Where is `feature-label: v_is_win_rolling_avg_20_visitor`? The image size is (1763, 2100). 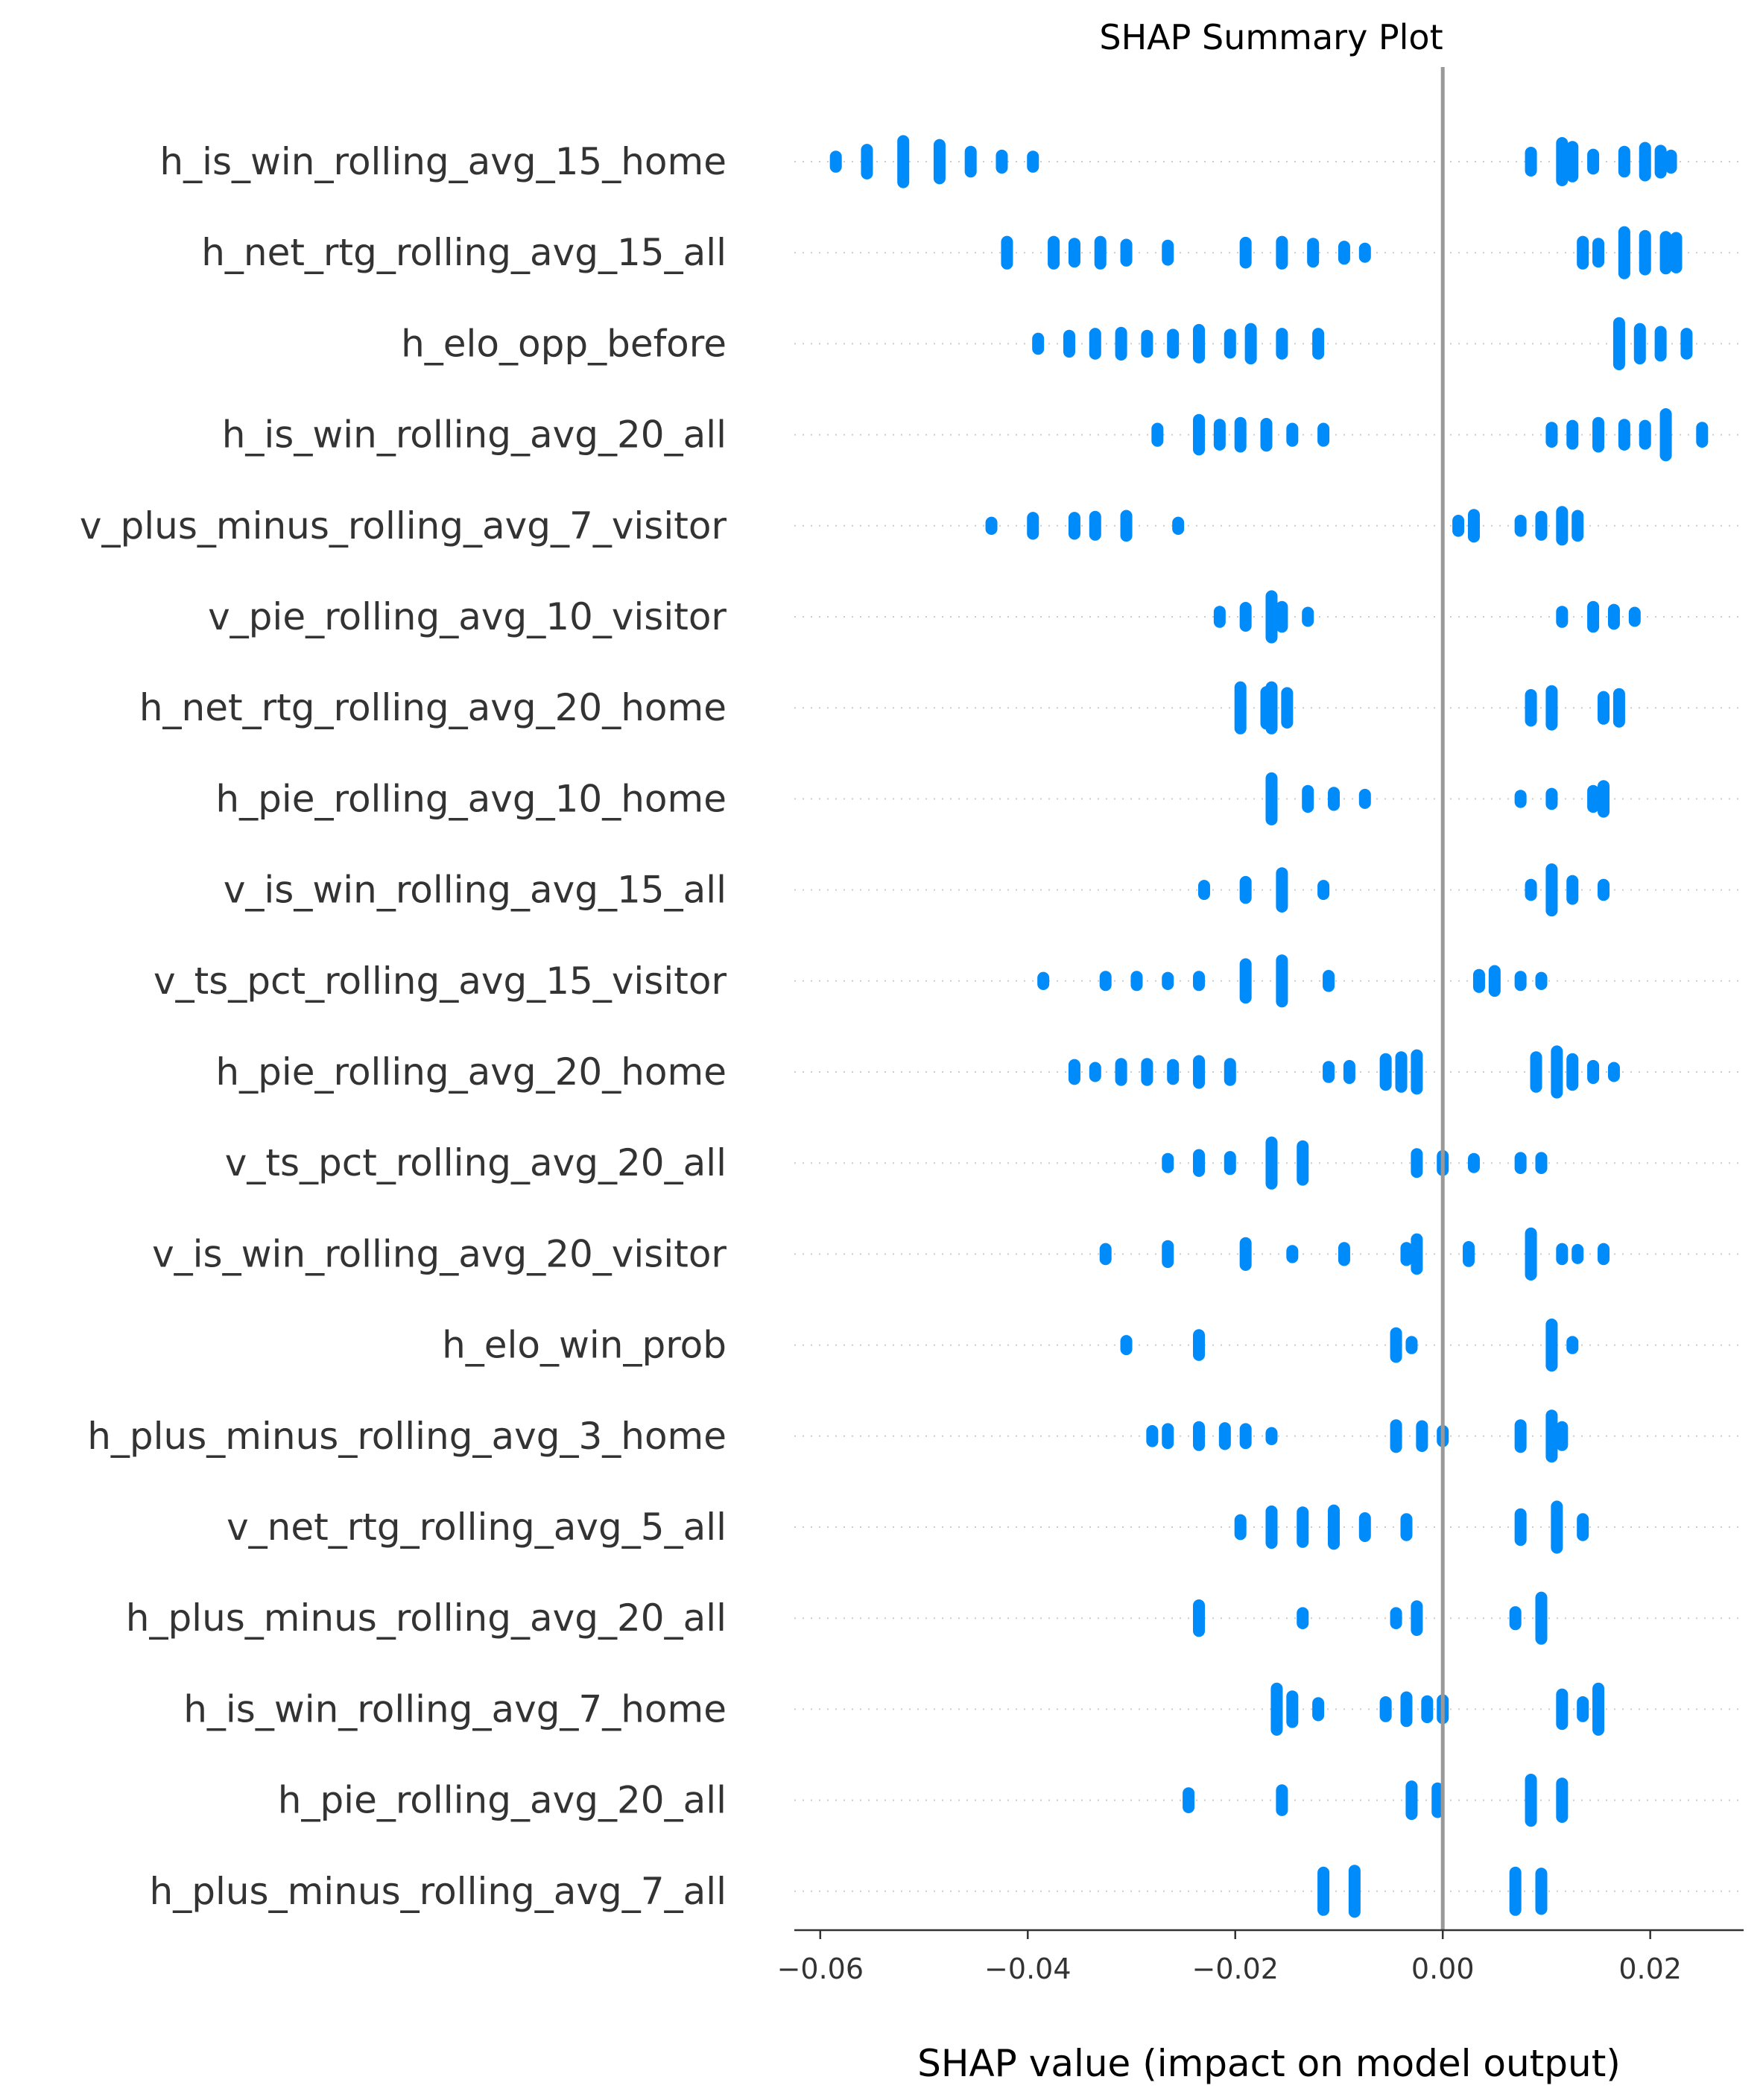
feature-label: v_is_win_rolling_avg_20_visitor is located at coordinates (439, 1253).